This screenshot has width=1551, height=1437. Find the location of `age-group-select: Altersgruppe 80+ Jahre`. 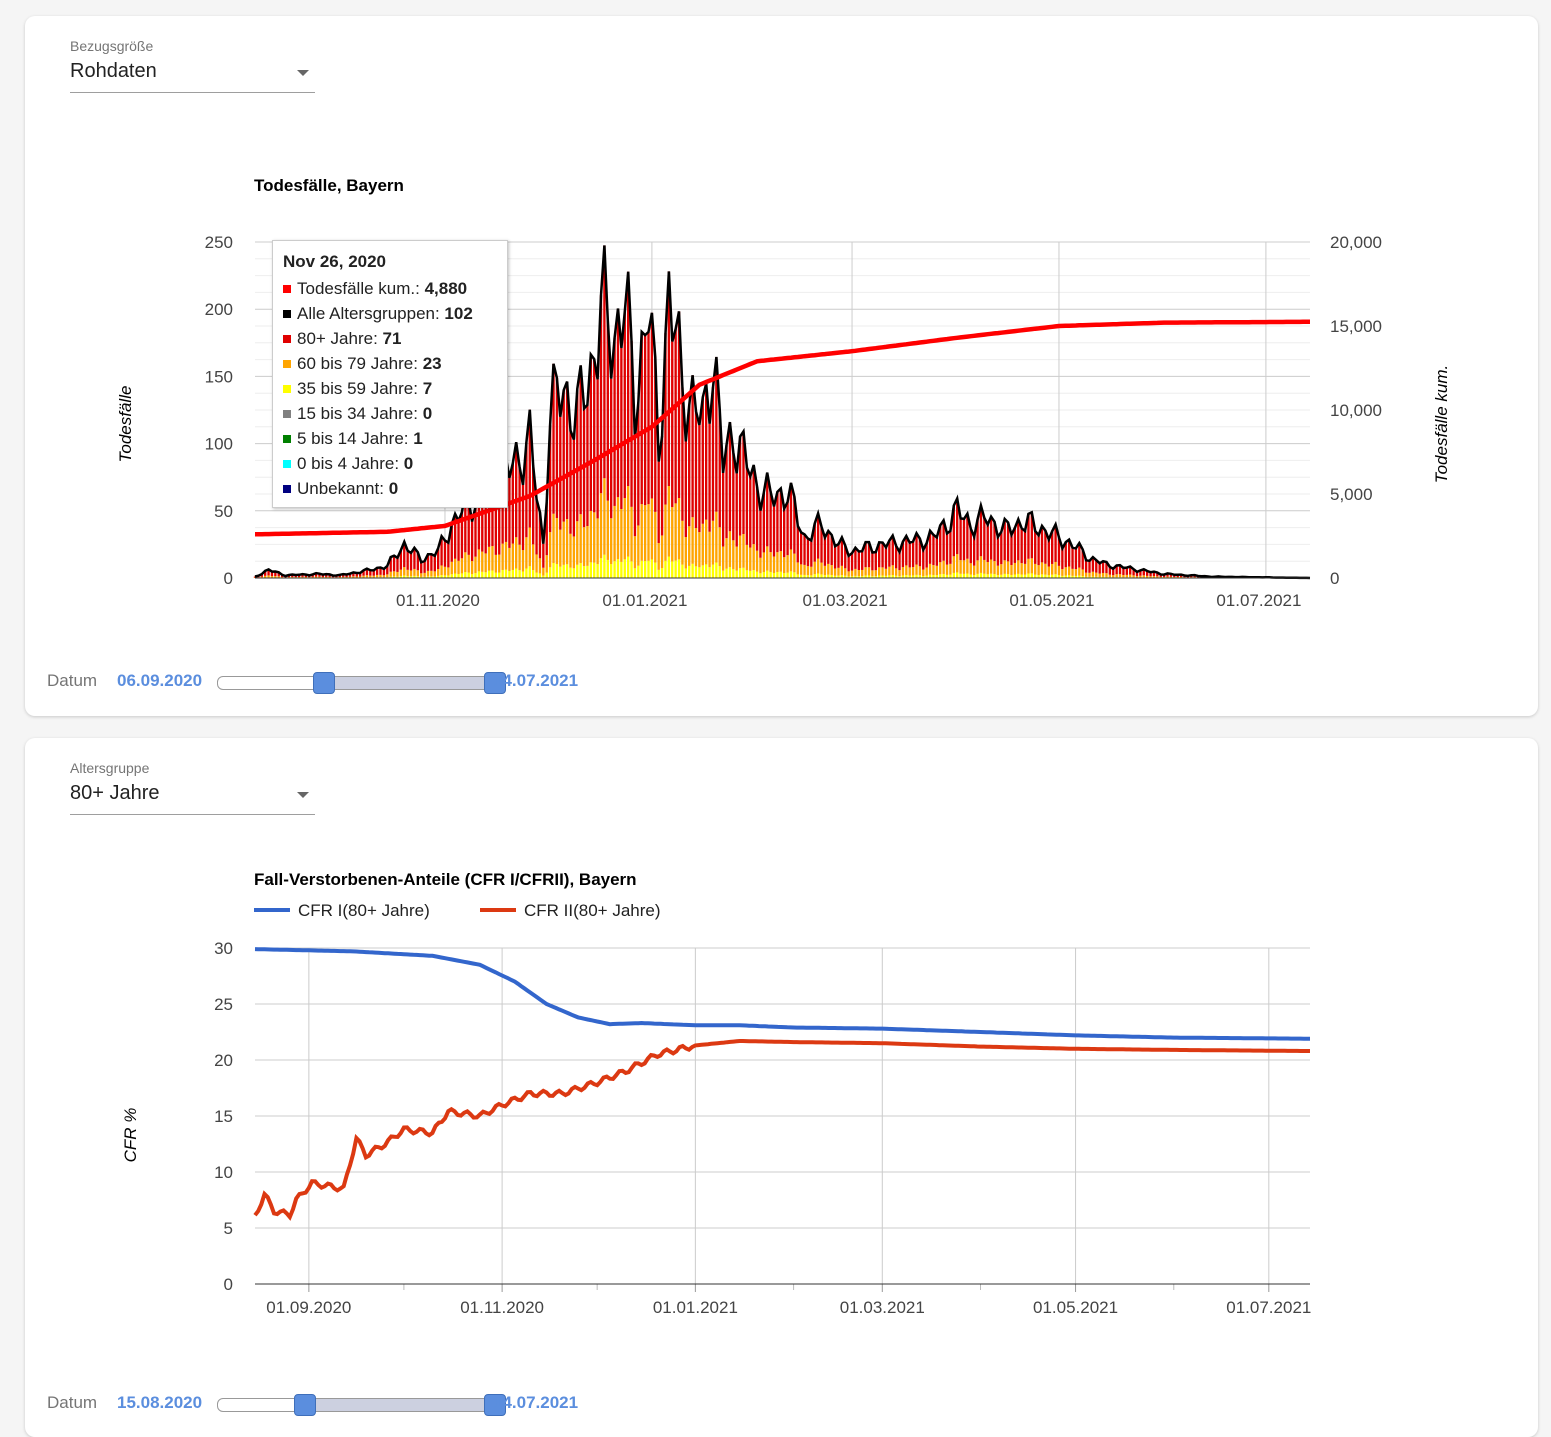

age-group-select: Altersgruppe 80+ Jahre is located at coordinates (192, 787).